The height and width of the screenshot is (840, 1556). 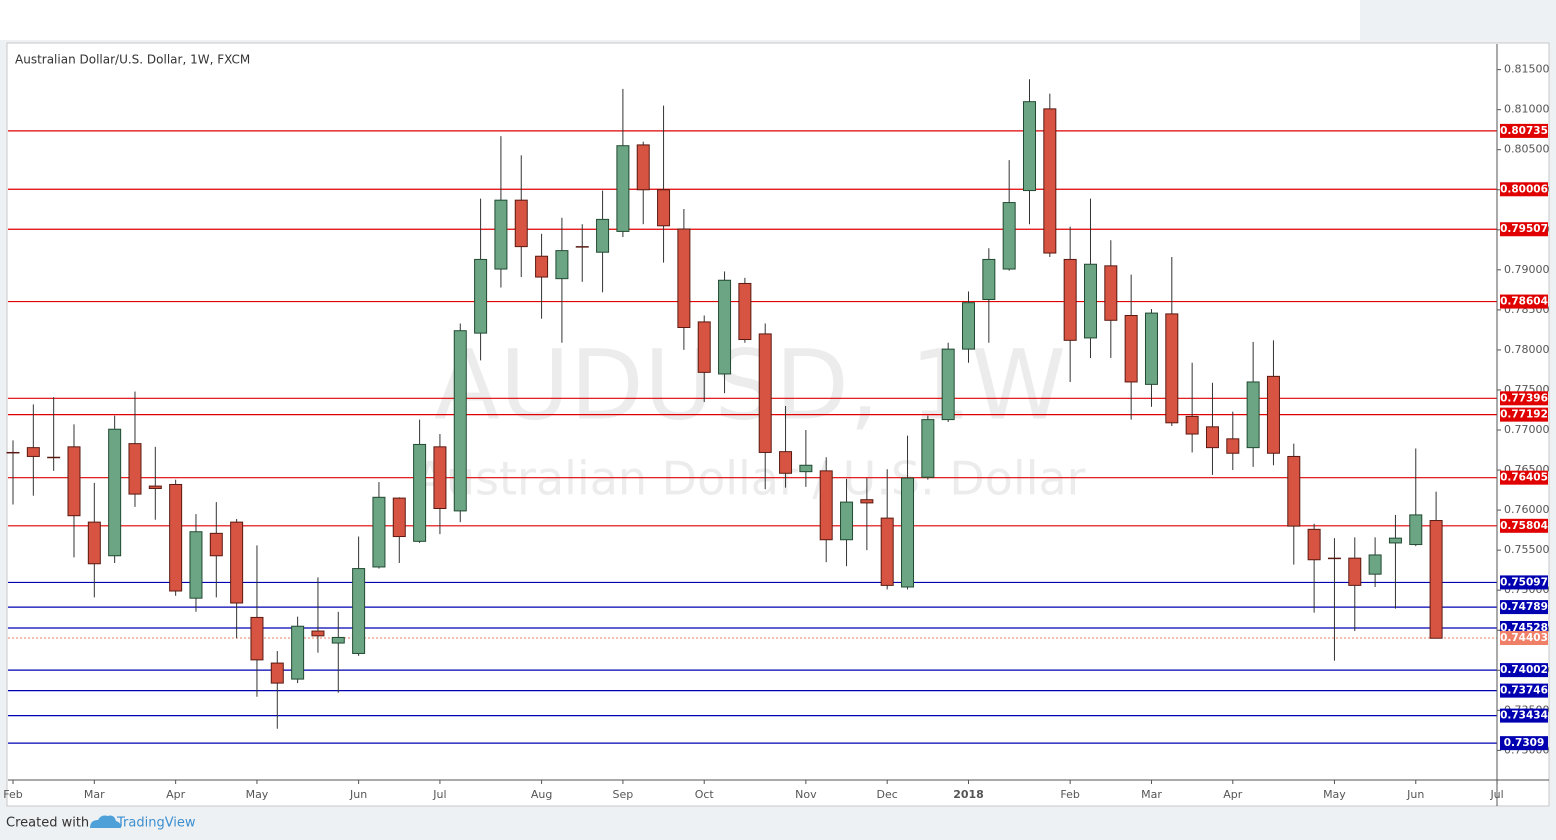 I want to click on level-label: 0.75804, so click(x=1524, y=526).